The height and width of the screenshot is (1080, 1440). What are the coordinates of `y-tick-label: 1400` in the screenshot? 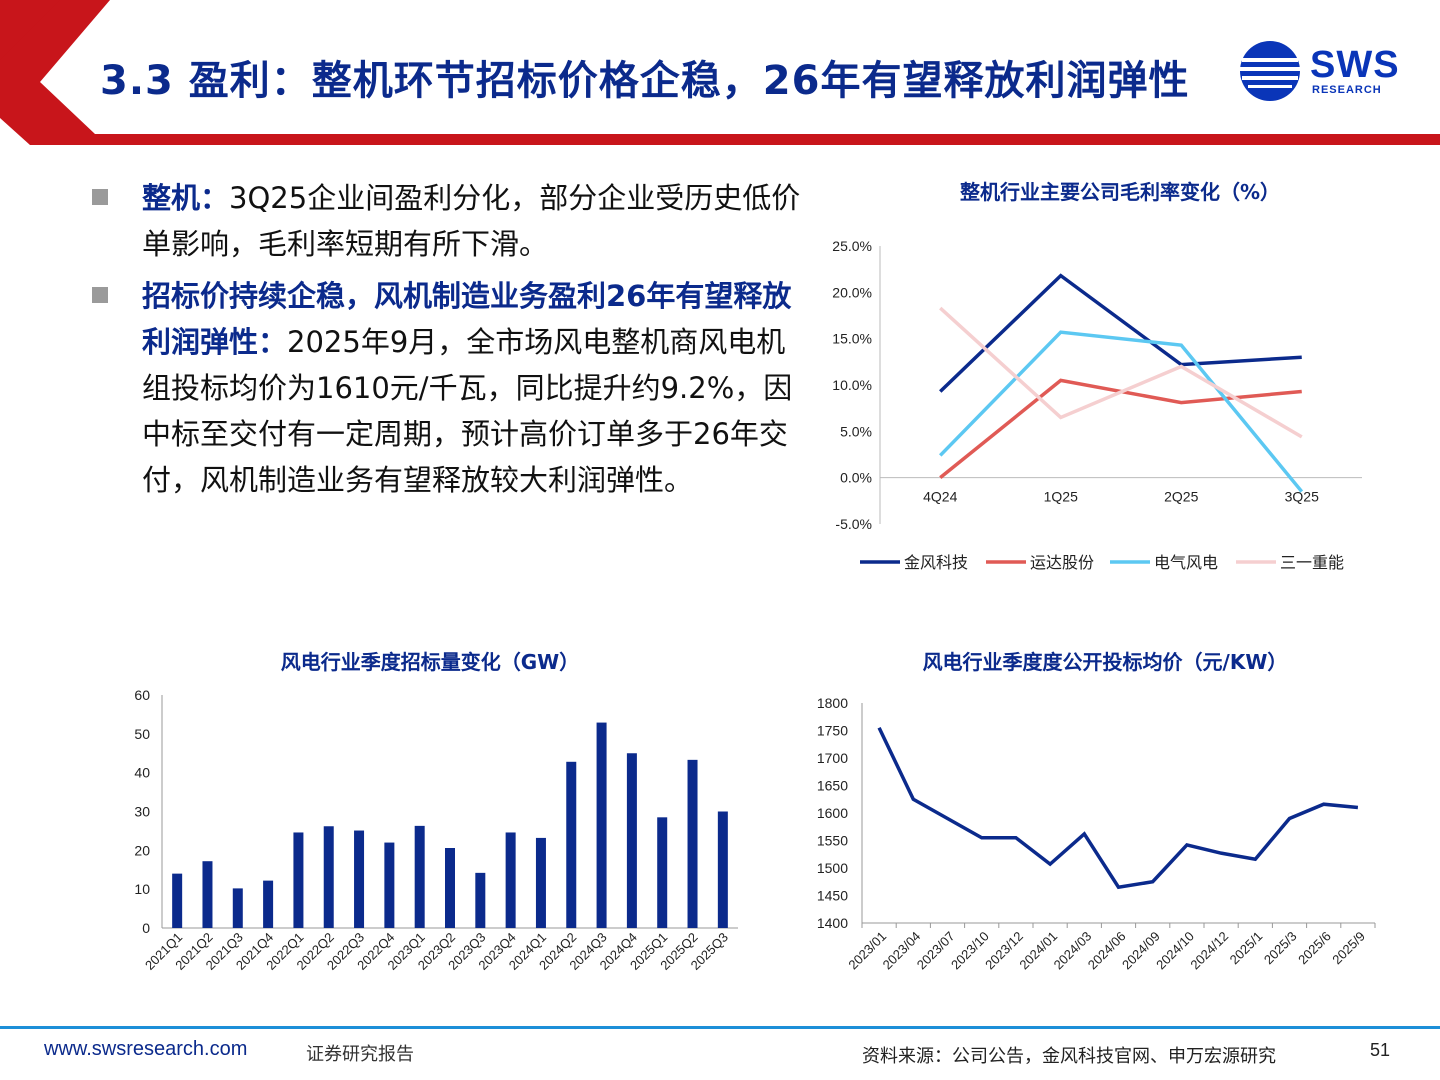 It's located at (832, 923).